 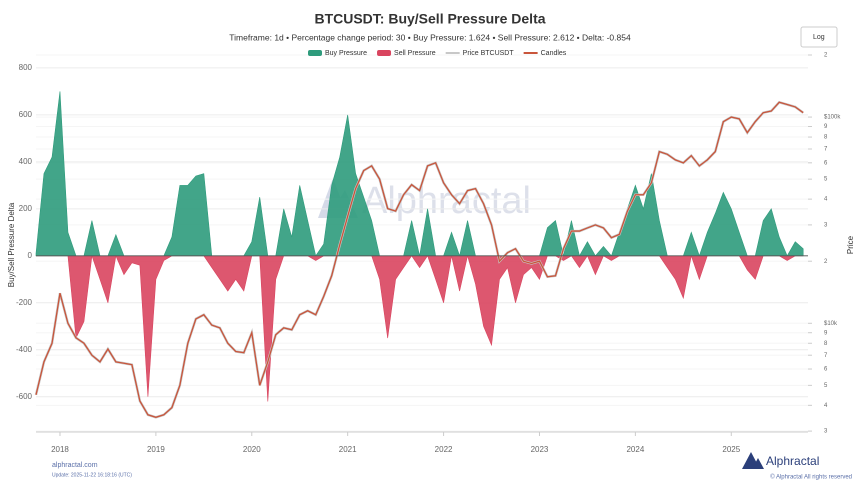 I want to click on scale-button-label: Log, so click(x=819, y=37).